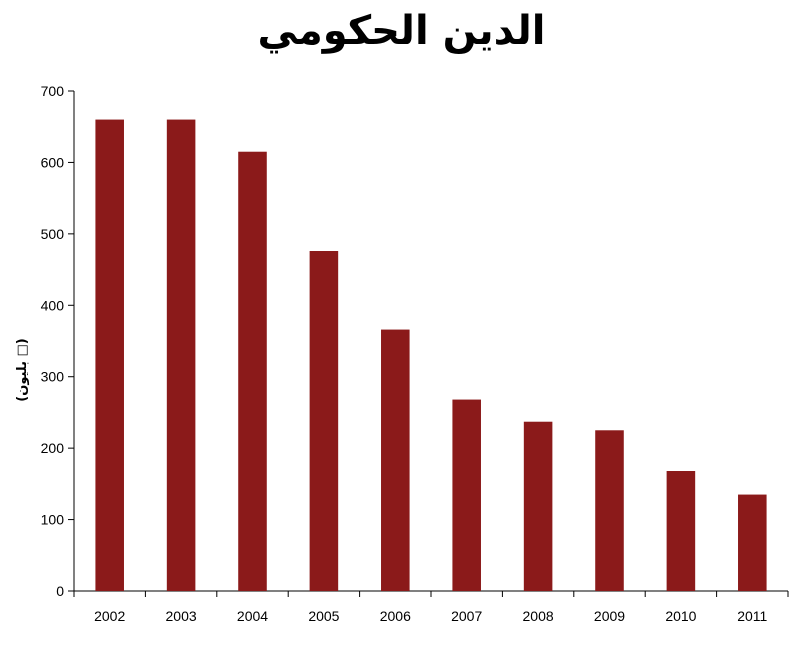  I want to click on x-tick-label: 2002, so click(109, 616).